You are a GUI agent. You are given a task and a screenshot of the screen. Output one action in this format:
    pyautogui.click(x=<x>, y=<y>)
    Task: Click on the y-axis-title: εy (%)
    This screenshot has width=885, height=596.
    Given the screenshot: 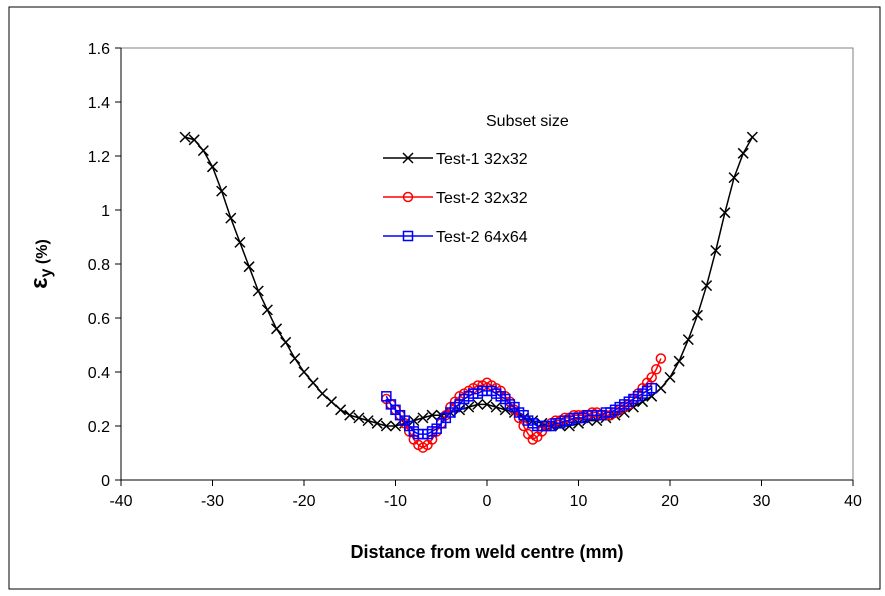 What is the action you would take?
    pyautogui.click(x=40, y=264)
    